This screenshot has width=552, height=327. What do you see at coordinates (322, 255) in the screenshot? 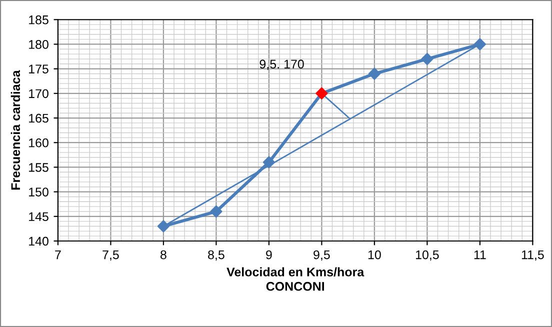
I see `x-tick-label: 9,5` at bounding box center [322, 255].